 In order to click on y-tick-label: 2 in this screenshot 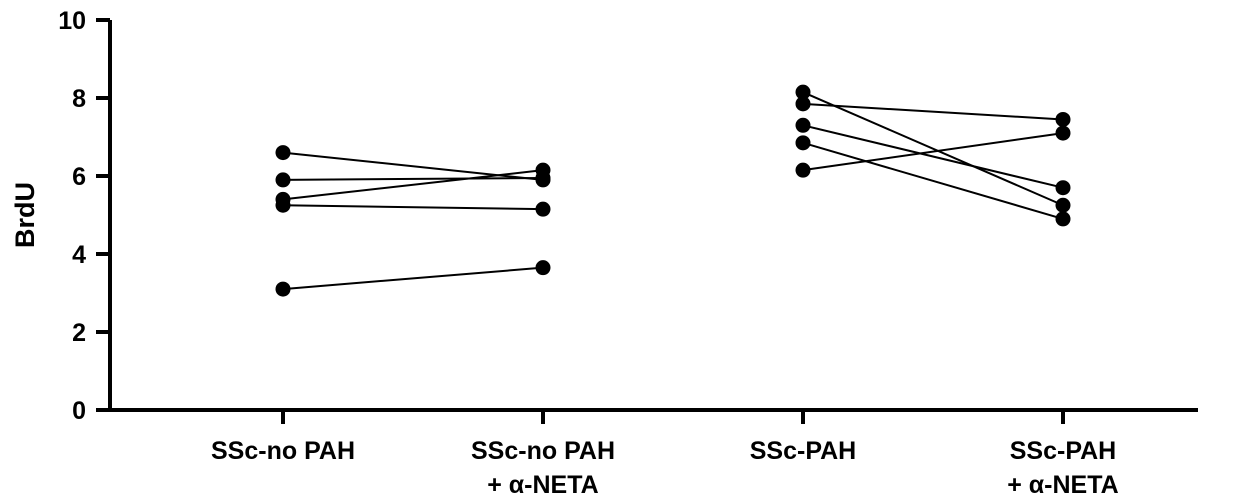, I will do `click(79, 333)`.